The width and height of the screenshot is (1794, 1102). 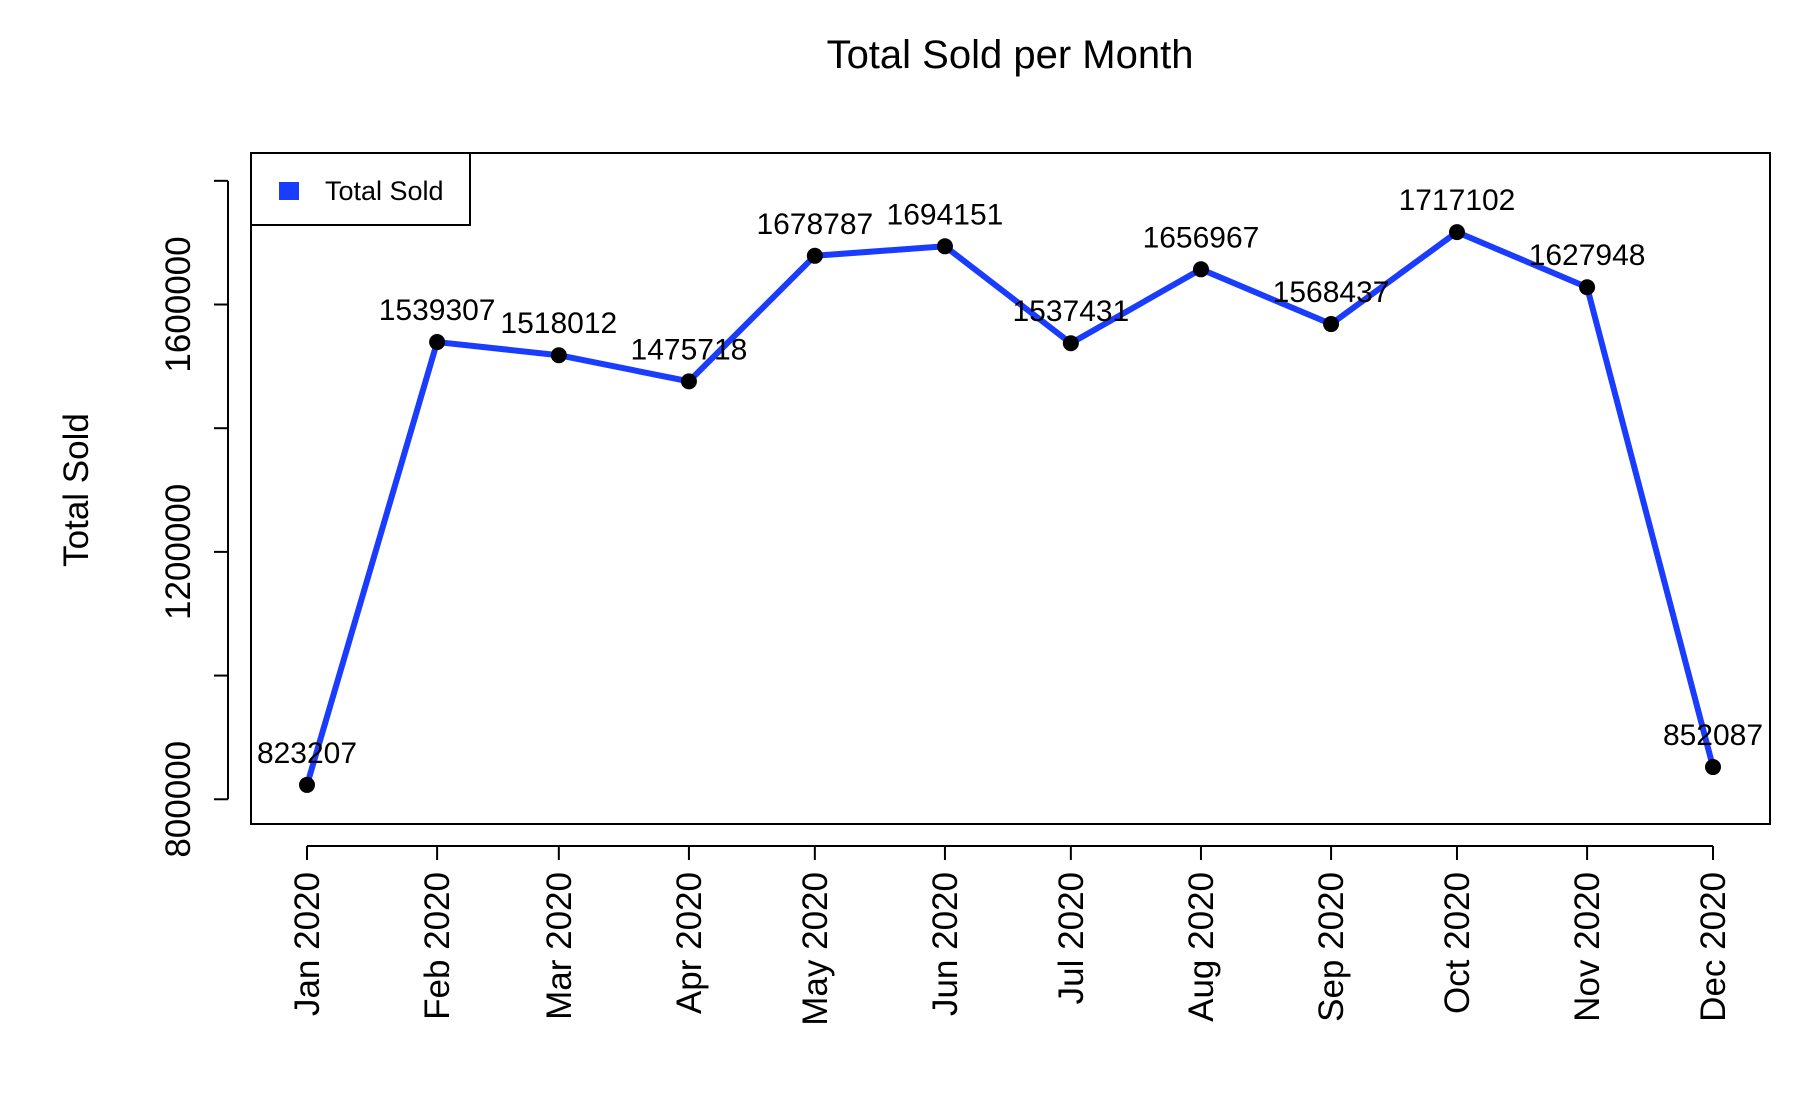 I want to click on x-tick-label: Sep 2020, so click(x=1331, y=947).